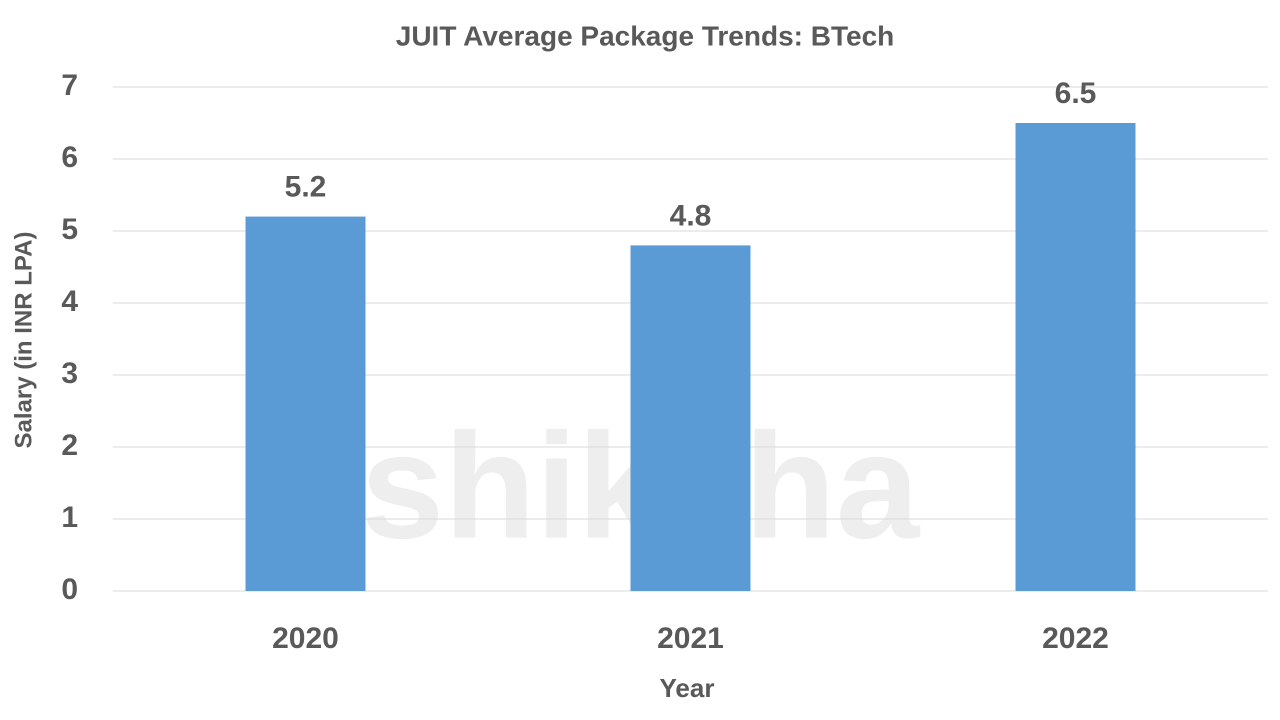 The height and width of the screenshot is (720, 1280). Describe the element at coordinates (69, 157) in the screenshot. I see `y-tick-label: 6` at that location.